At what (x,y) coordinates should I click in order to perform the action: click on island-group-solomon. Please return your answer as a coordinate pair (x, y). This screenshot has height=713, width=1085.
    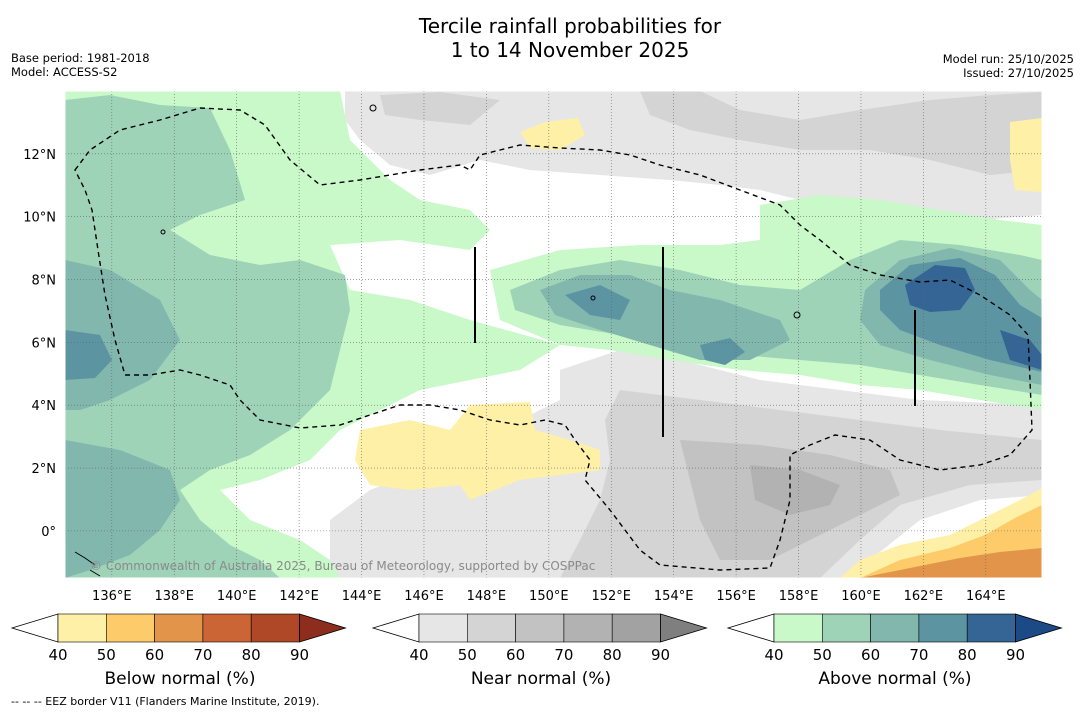
    Looking at the image, I should click on (87, 564).